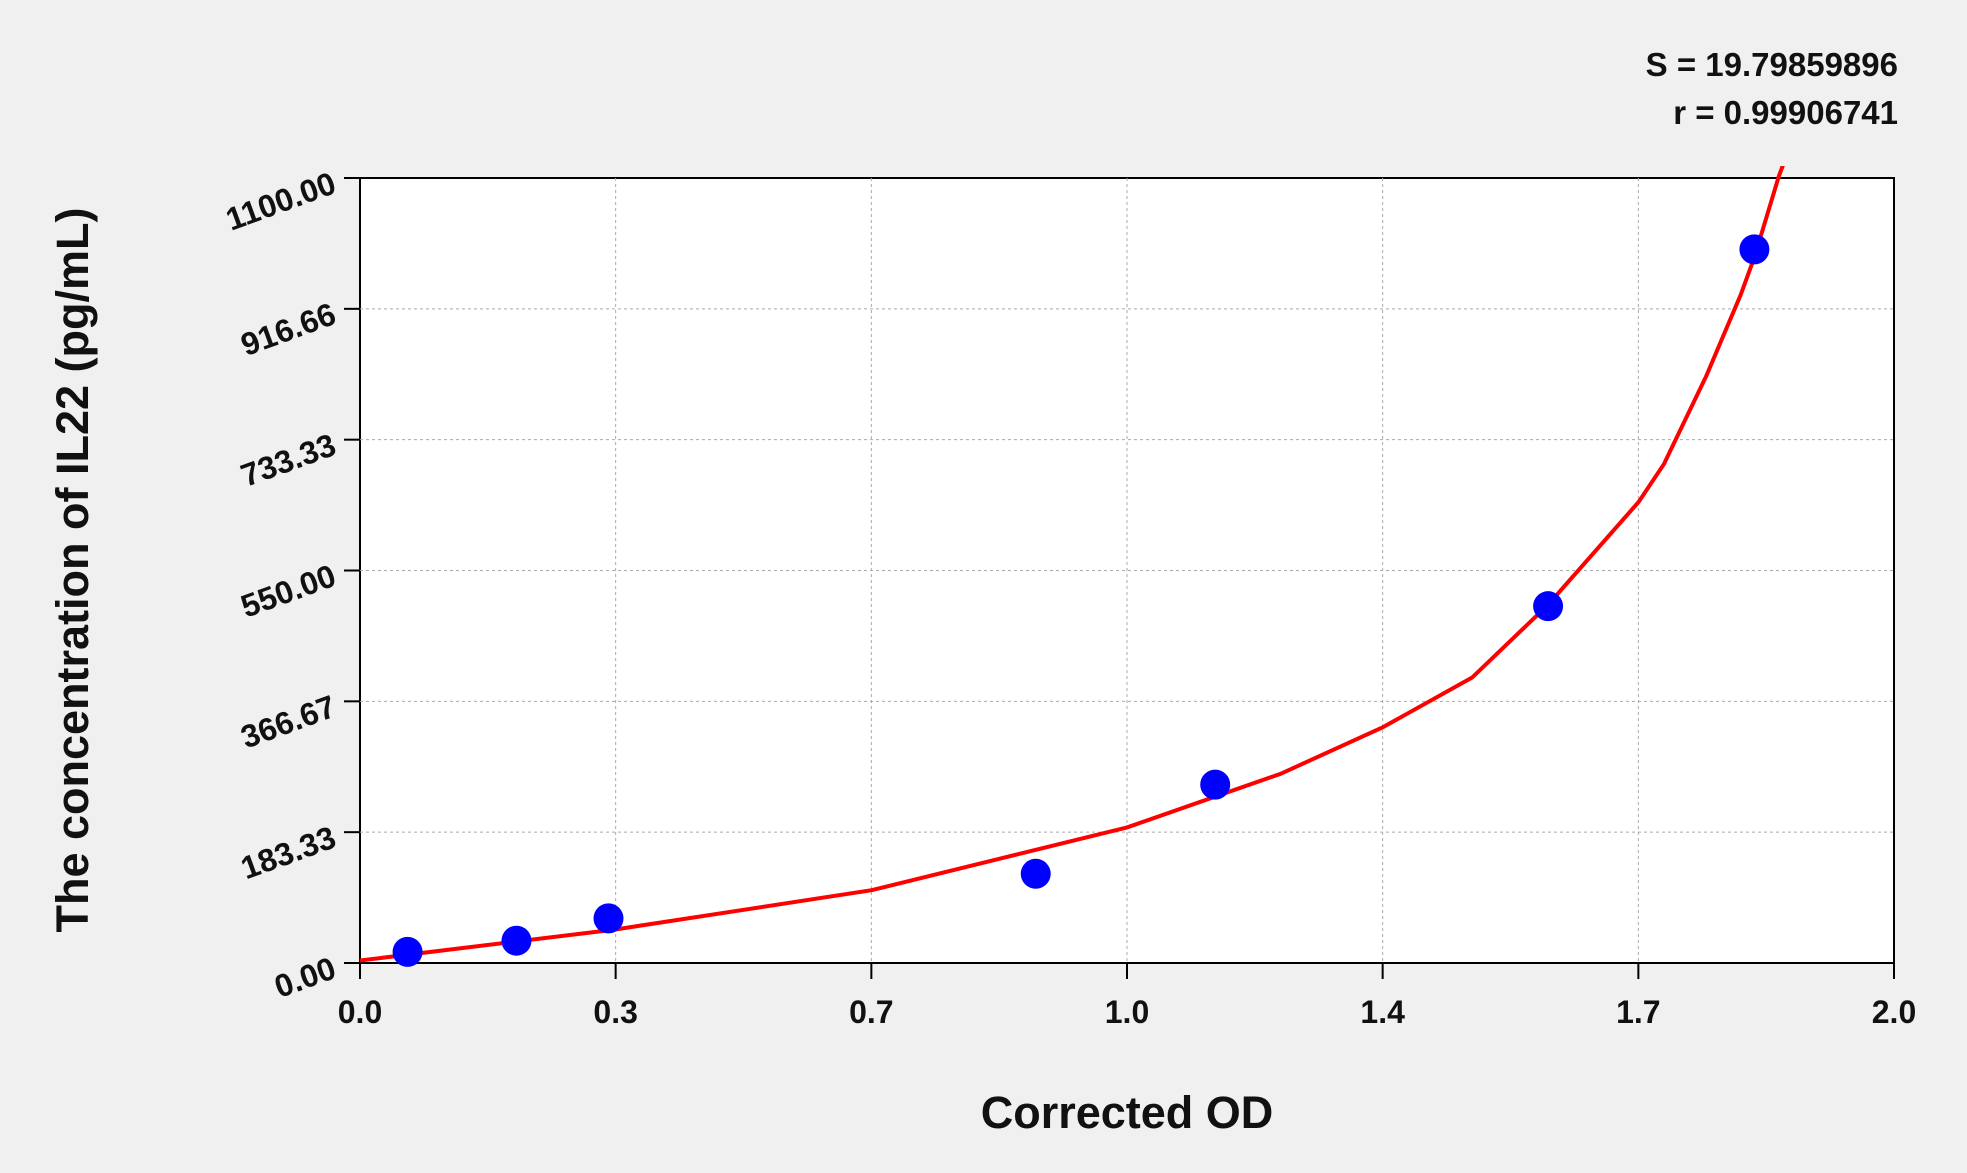 This screenshot has height=1173, width=1967. Describe the element at coordinates (1638, 1012) in the screenshot. I see `x-tick-label: 1.7` at that location.